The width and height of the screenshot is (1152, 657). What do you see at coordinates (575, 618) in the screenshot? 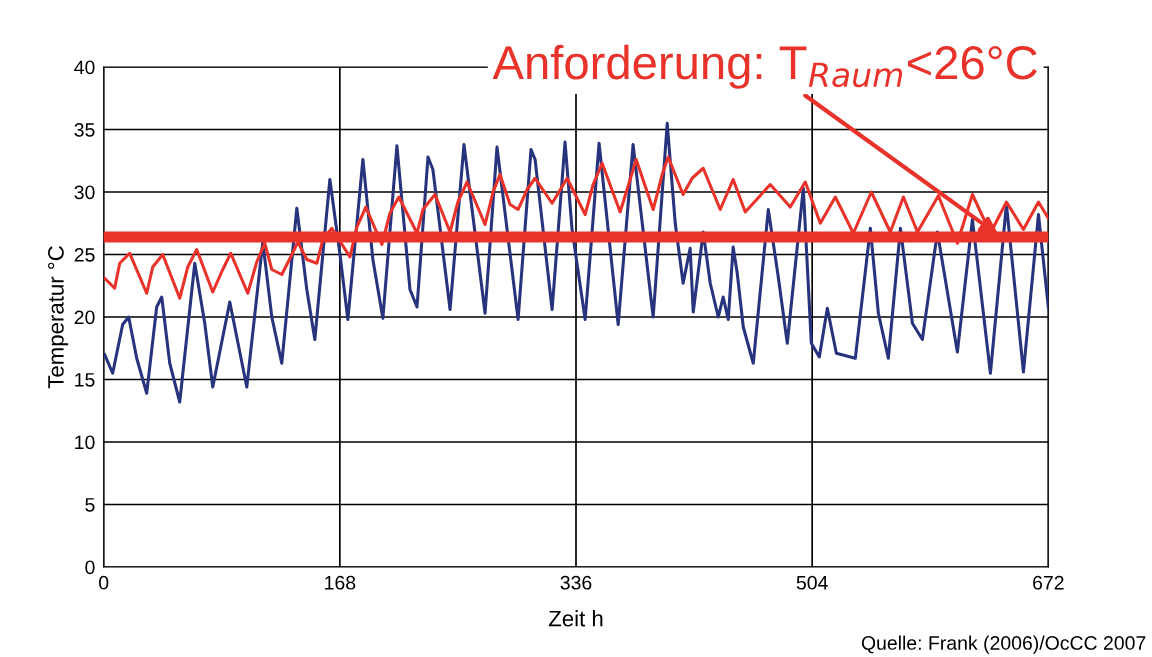
I see `x-axis-title: Zeit h` at bounding box center [575, 618].